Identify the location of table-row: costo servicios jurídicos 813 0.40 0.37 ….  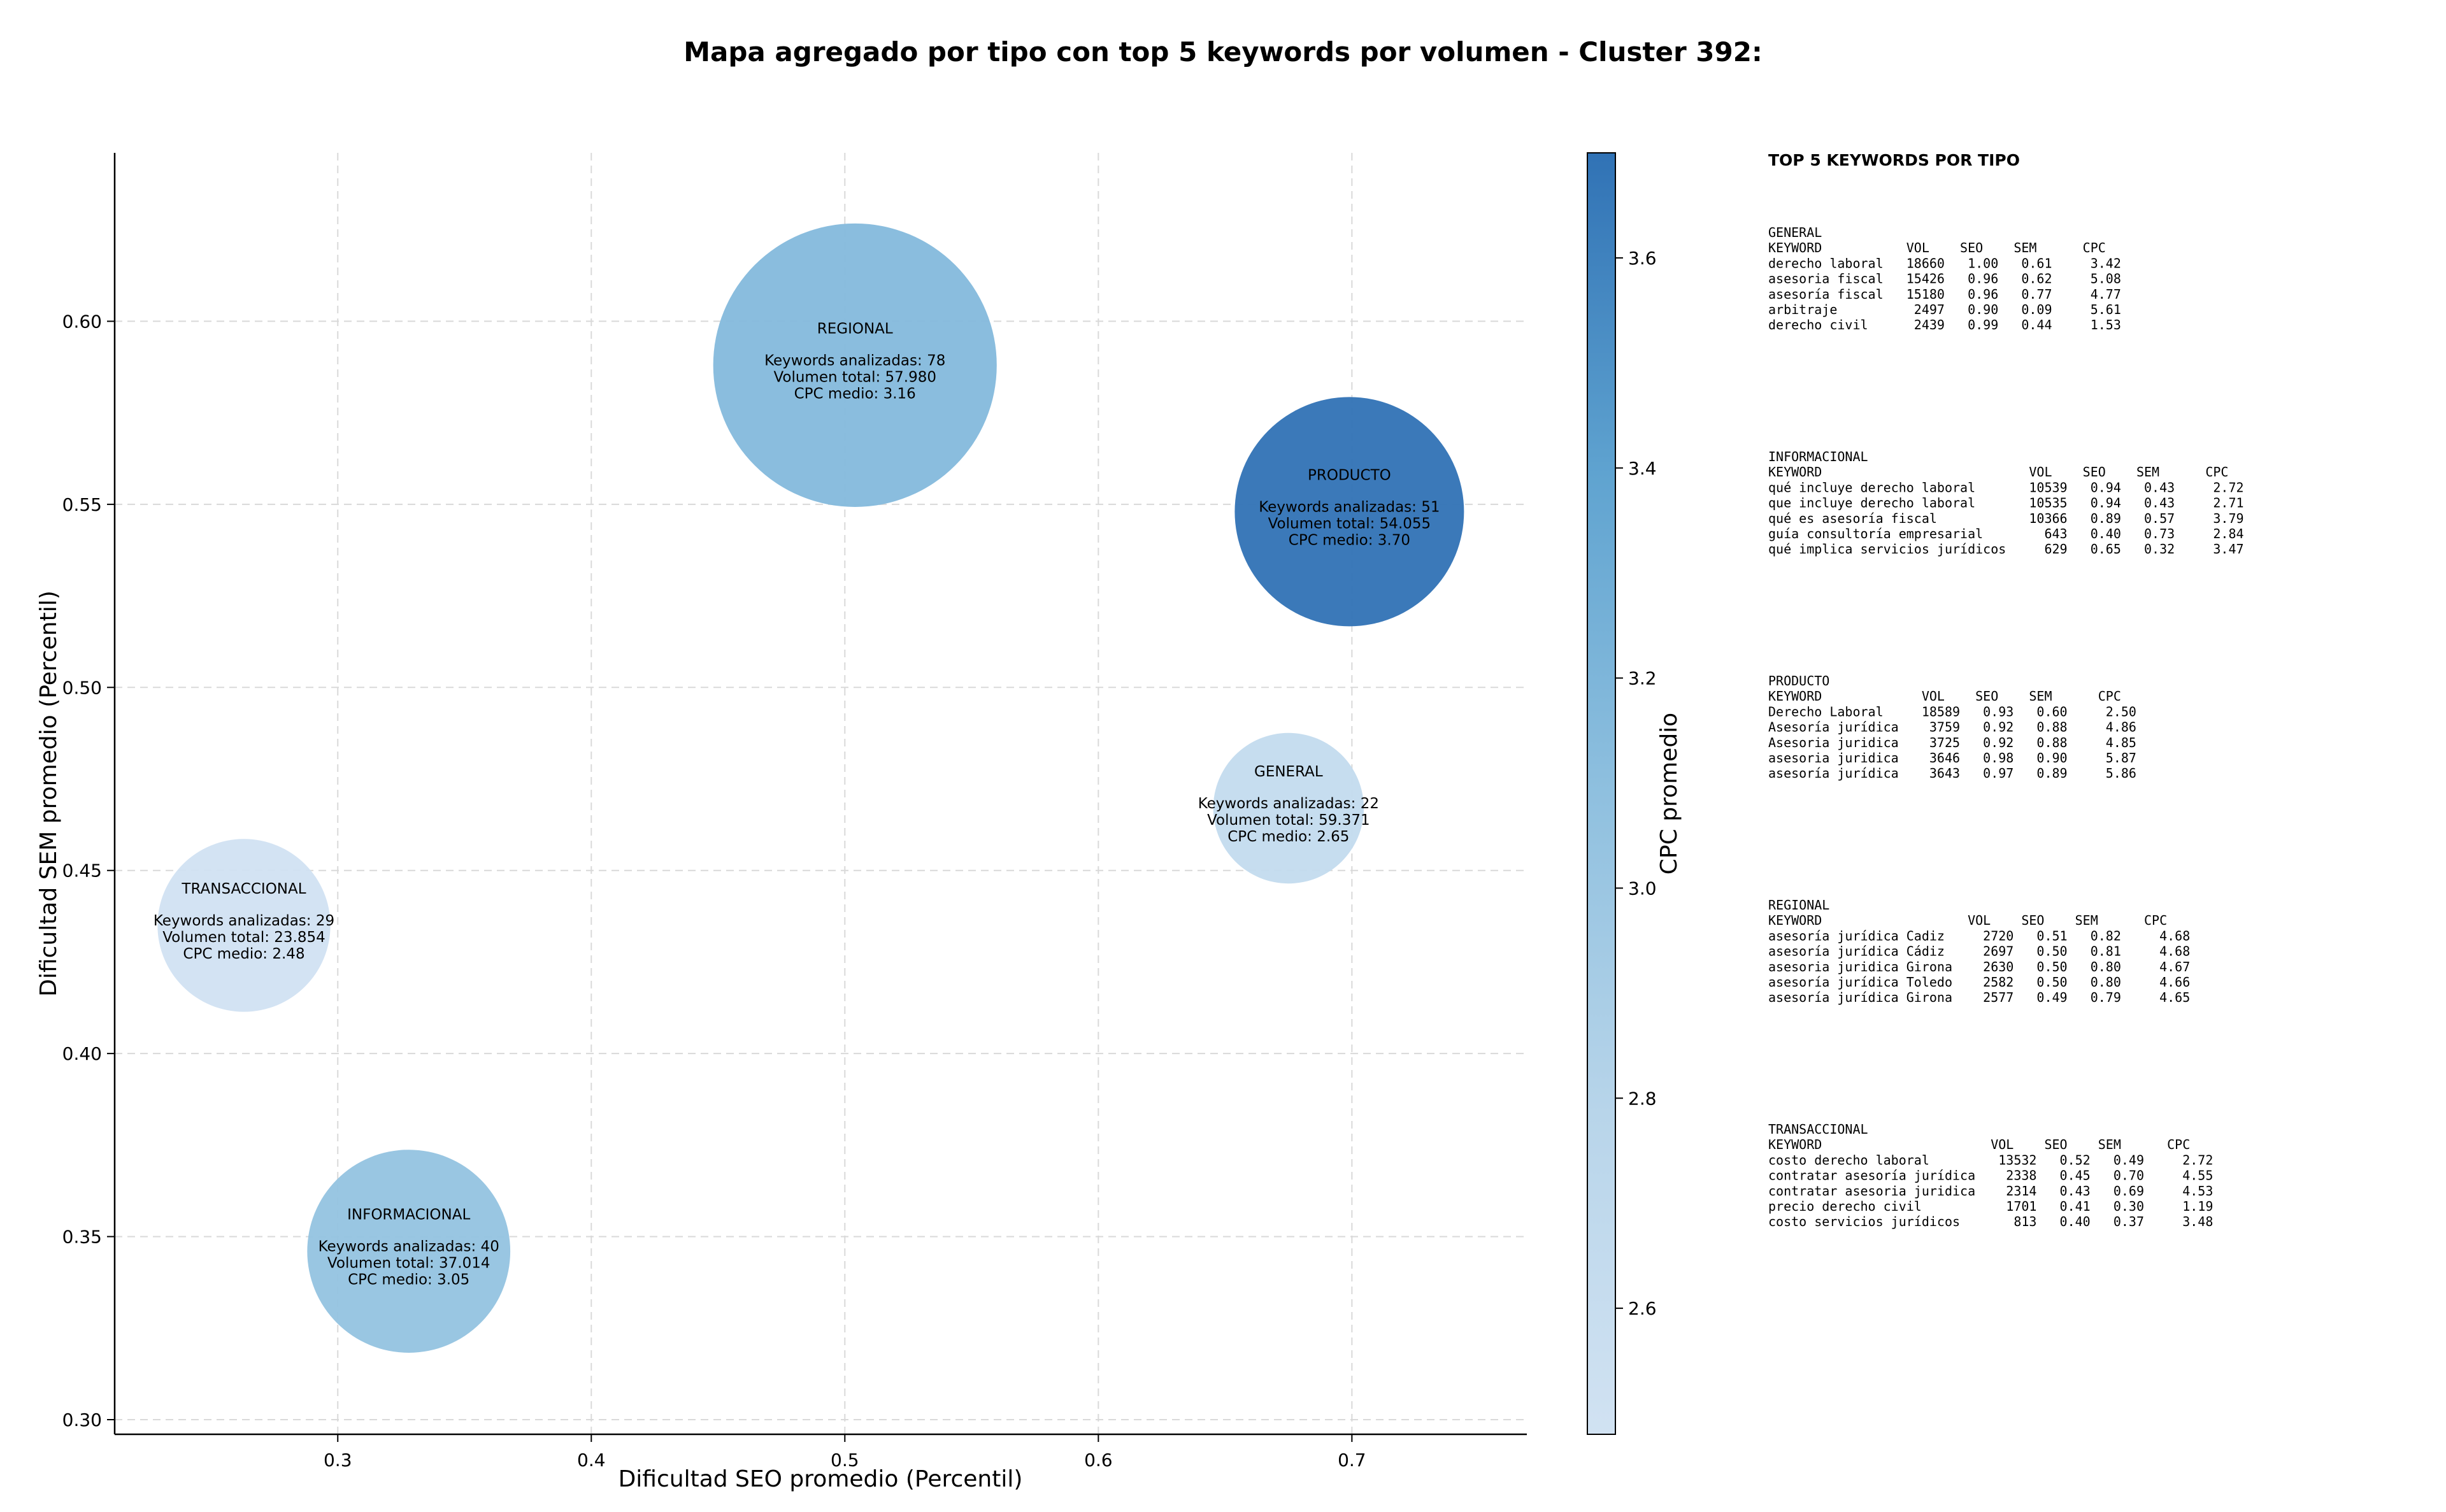
(1991, 1221).